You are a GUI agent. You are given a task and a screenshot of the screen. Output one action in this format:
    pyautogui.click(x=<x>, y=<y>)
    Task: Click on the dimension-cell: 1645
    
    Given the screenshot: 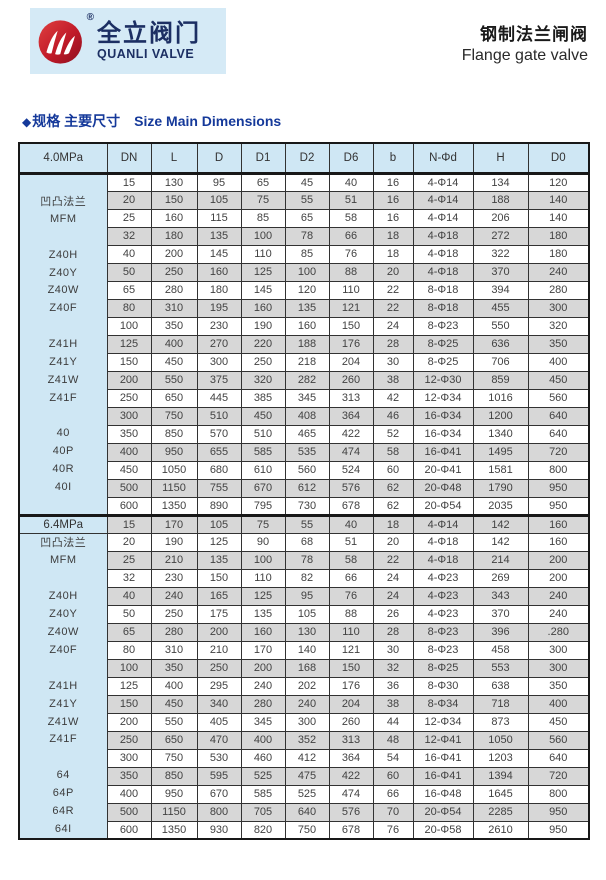 What is the action you would take?
    pyautogui.click(x=500, y=794)
    